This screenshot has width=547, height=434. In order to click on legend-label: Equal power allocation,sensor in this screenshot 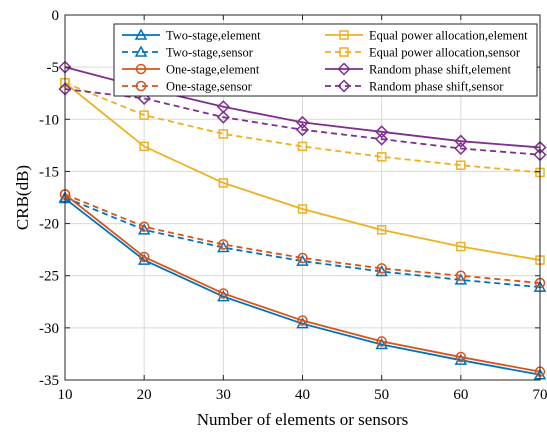, I will do `click(445, 53)`.